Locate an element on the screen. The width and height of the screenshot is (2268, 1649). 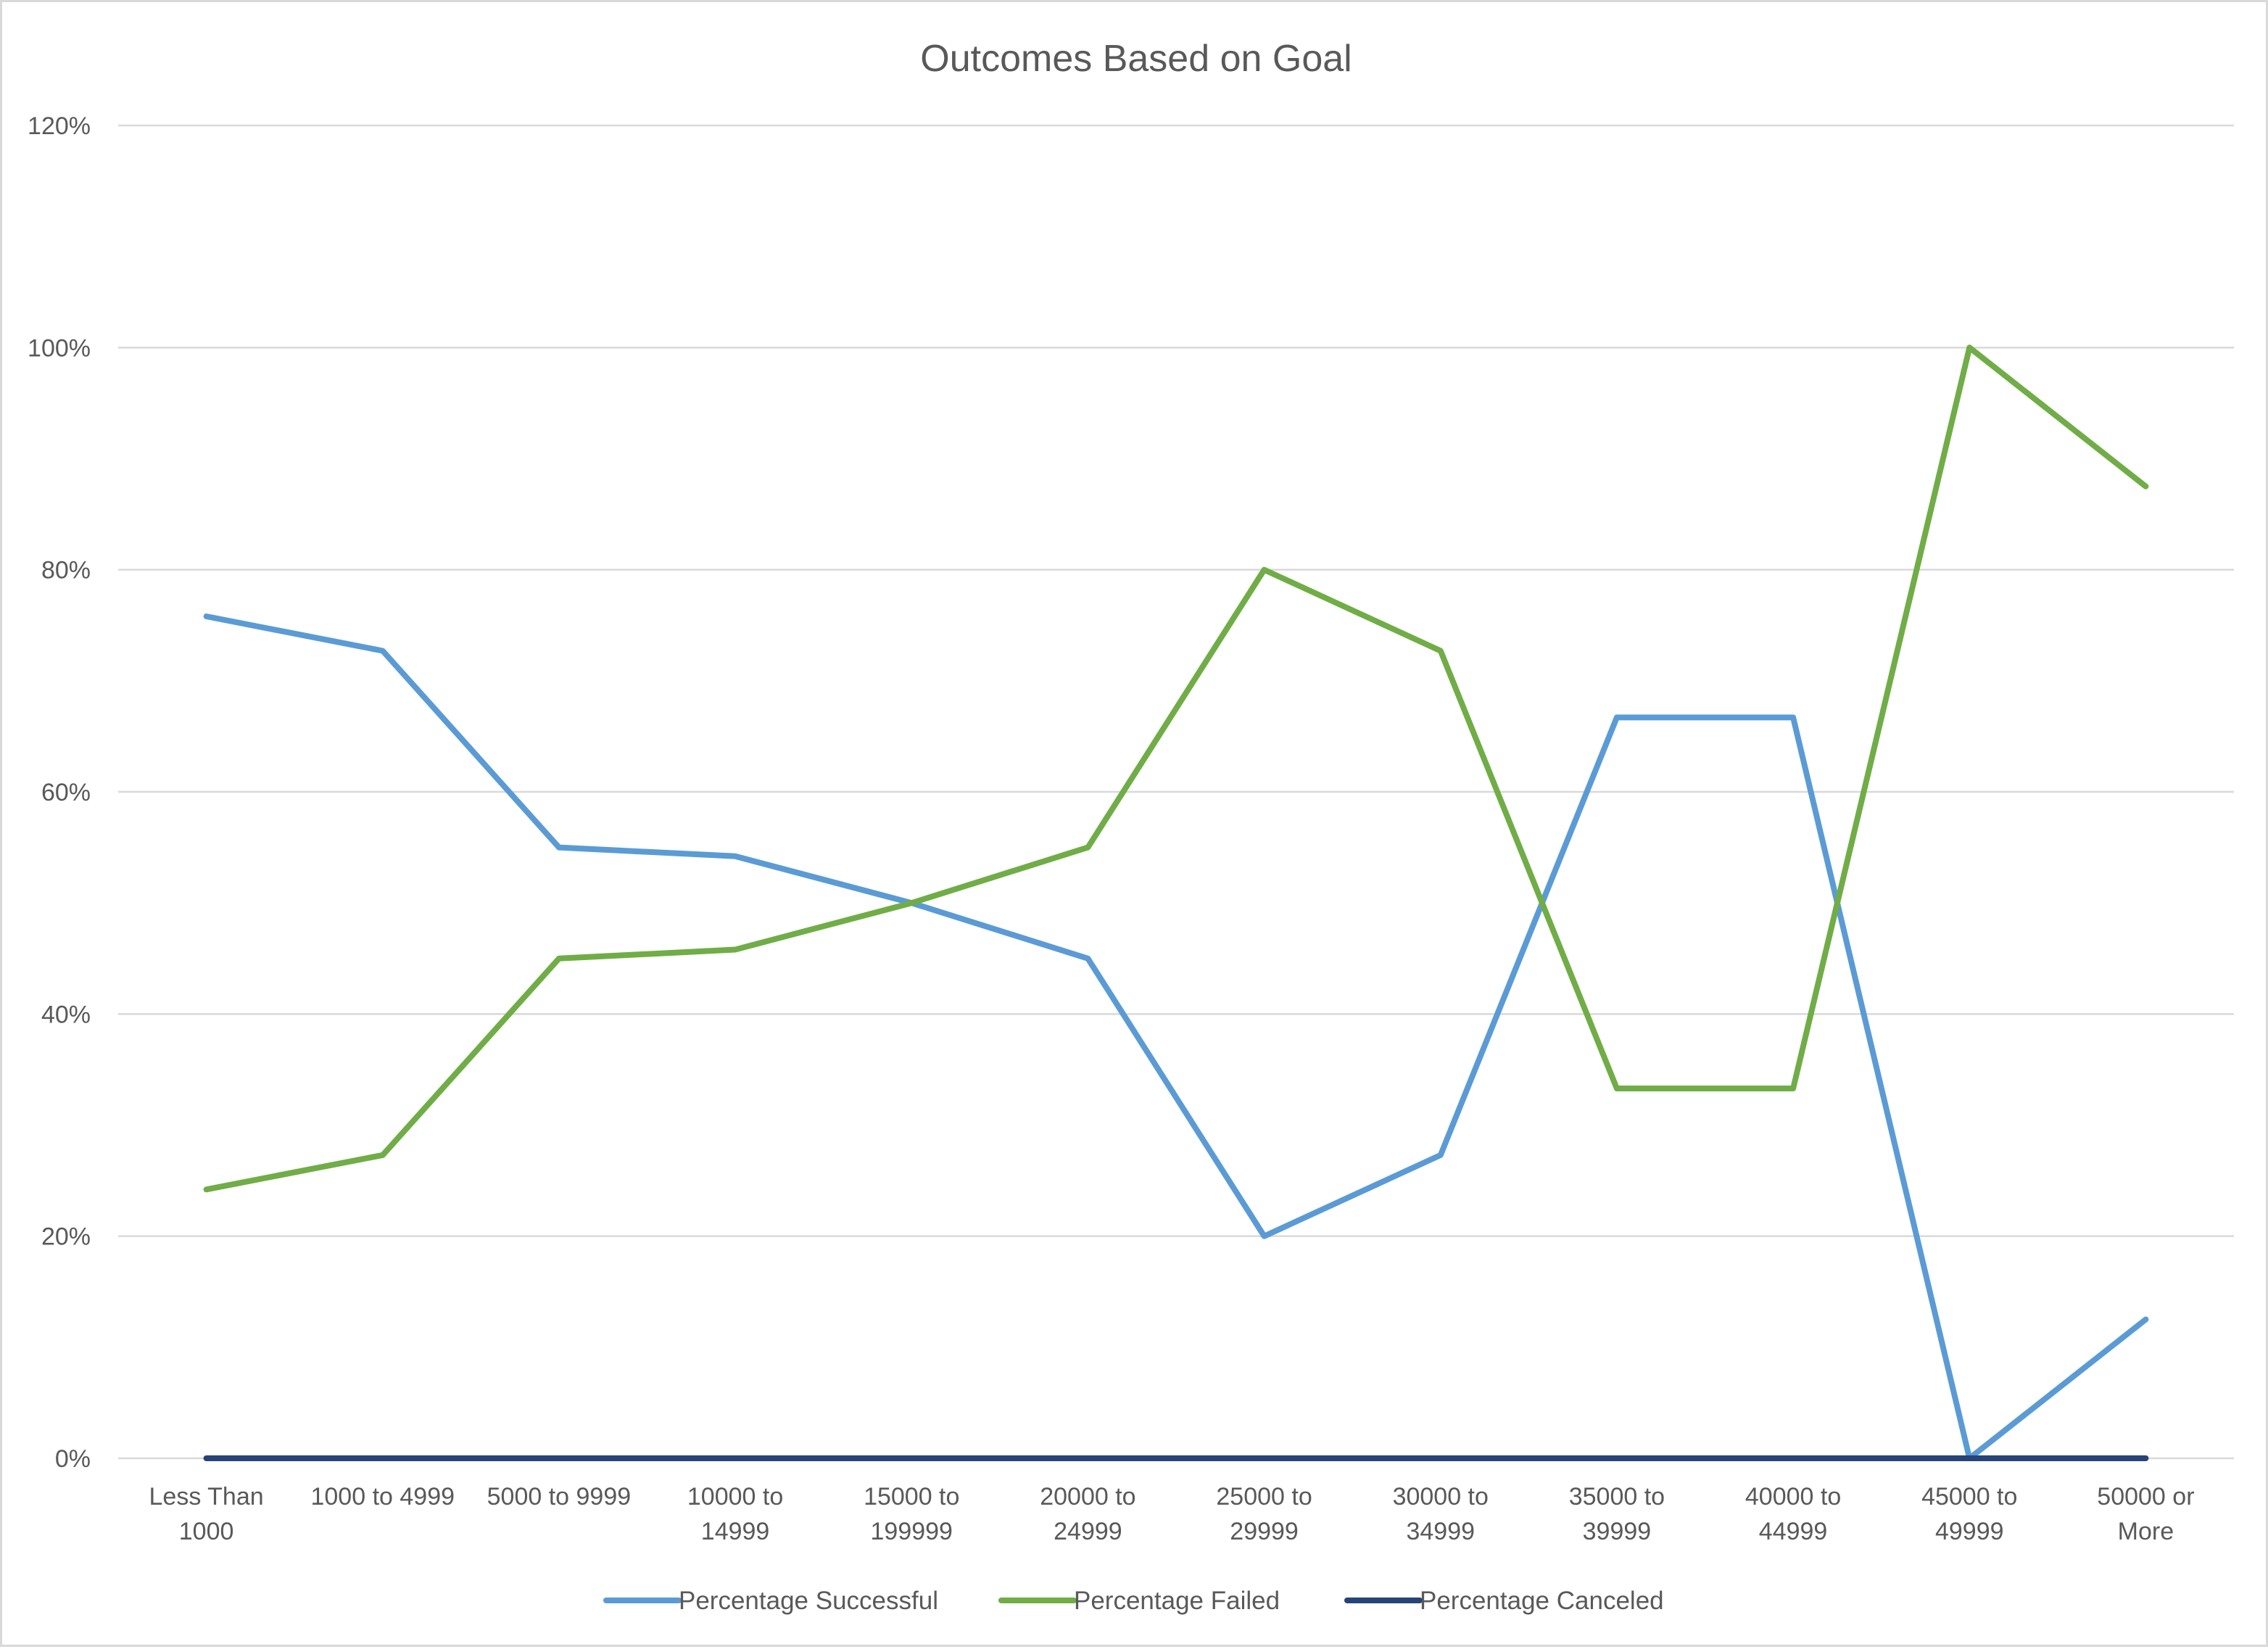
x-tick-label: 50000 or More is located at coordinates (2145, 1514).